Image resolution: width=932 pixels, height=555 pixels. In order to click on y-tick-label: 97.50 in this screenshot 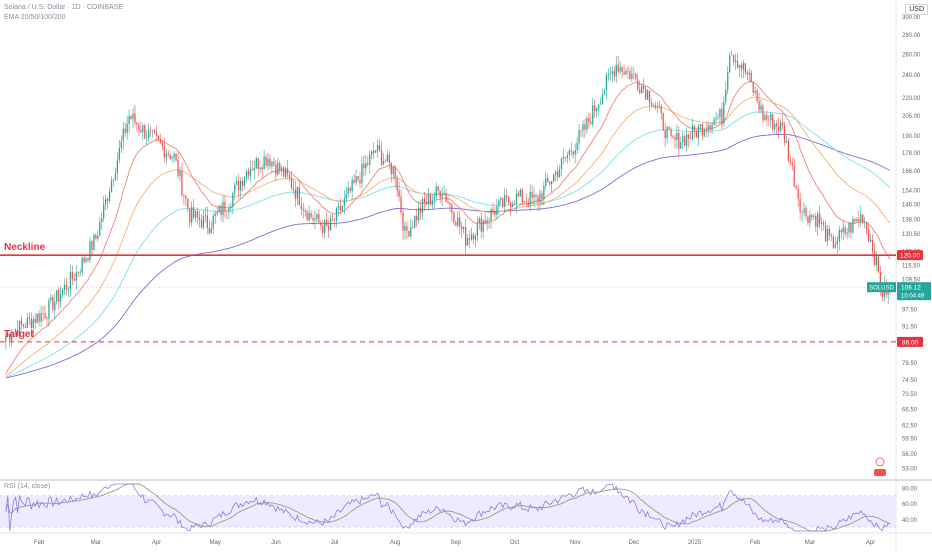, I will do `click(910, 311)`.